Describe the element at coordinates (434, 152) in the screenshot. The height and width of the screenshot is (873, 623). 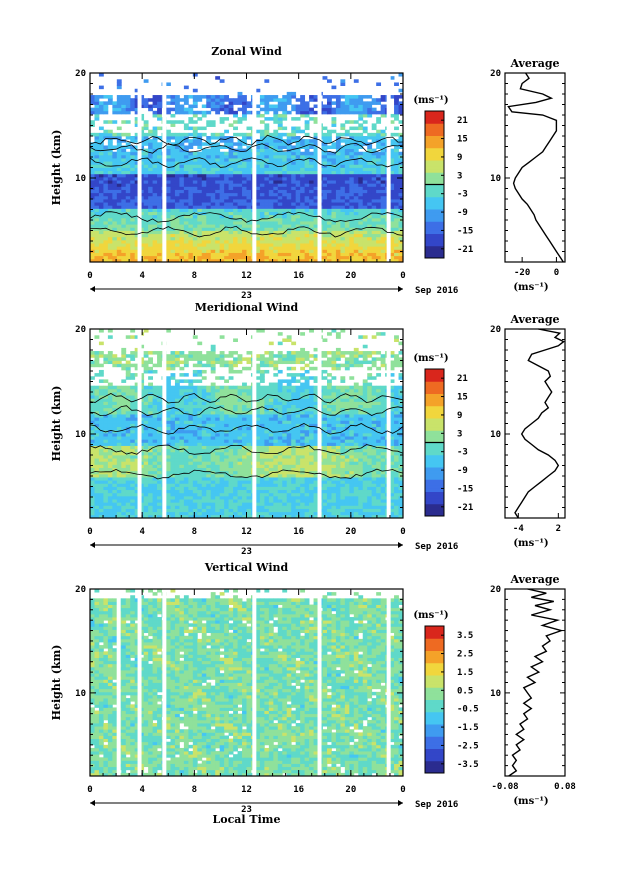
I see `colorbar-swatch` at that location.